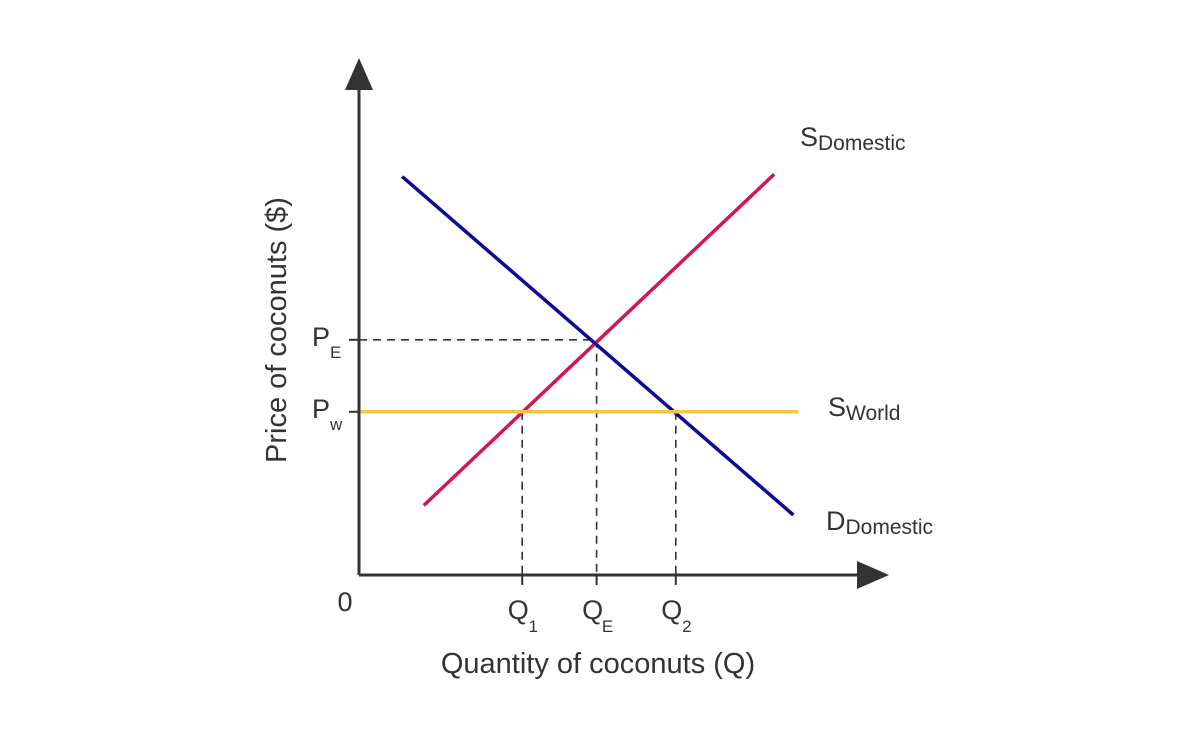 The height and width of the screenshot is (742, 1200). Describe the element at coordinates (607, 626) in the screenshot. I see `qe-label-sub: E` at that location.